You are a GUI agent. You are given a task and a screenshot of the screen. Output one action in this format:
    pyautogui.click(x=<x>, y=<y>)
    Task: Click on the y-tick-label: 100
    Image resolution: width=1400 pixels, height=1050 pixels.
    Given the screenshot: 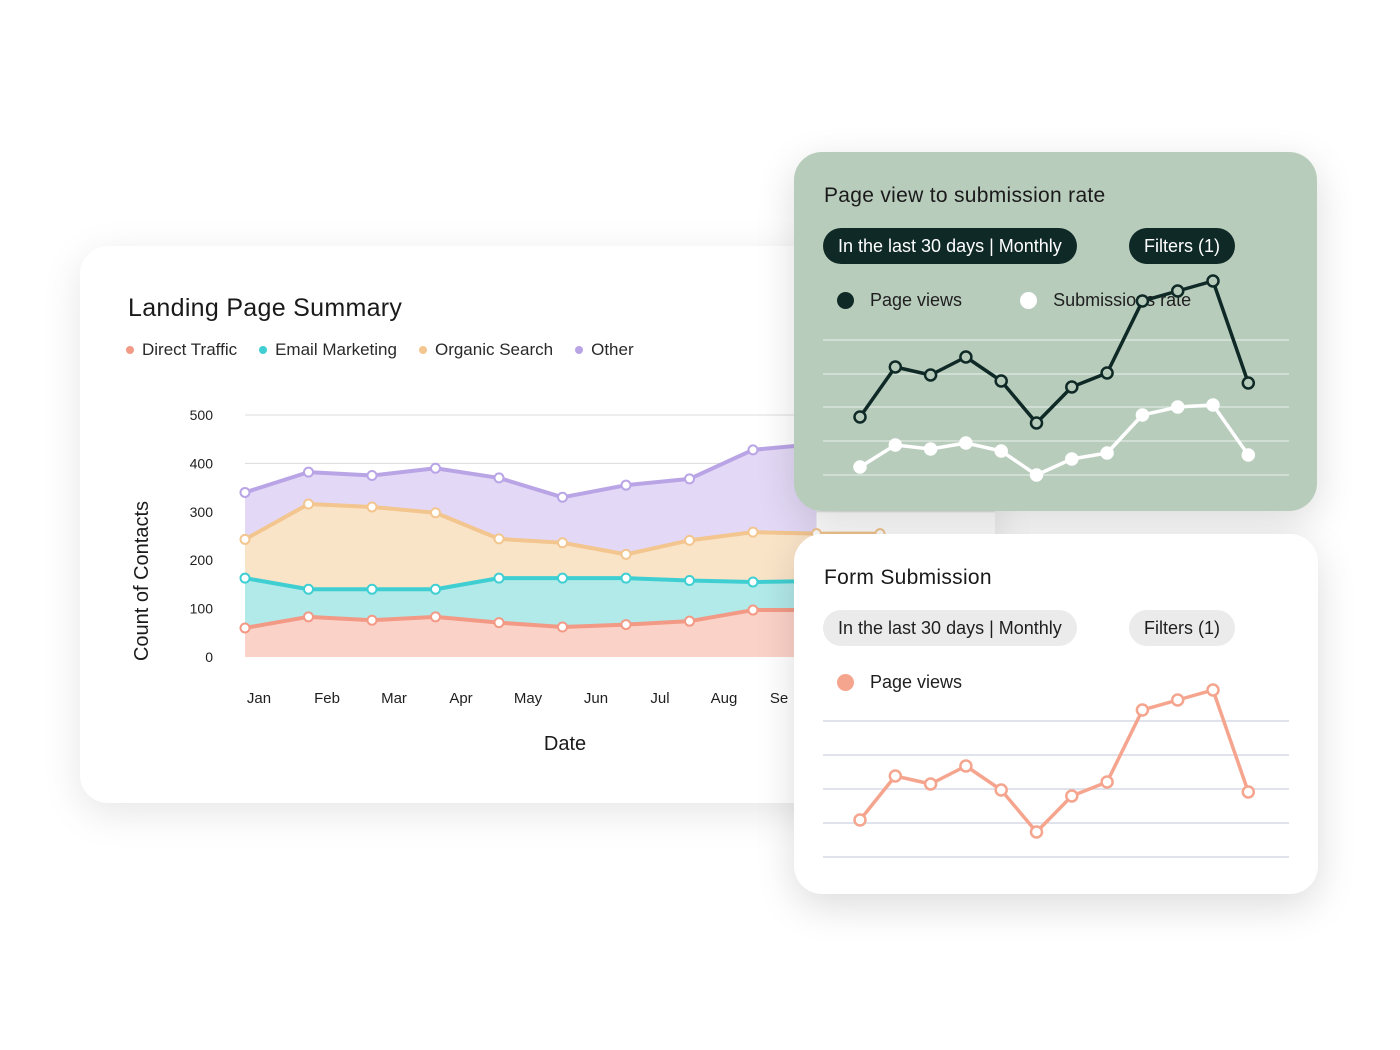 What is the action you would take?
    pyautogui.click(x=202, y=609)
    